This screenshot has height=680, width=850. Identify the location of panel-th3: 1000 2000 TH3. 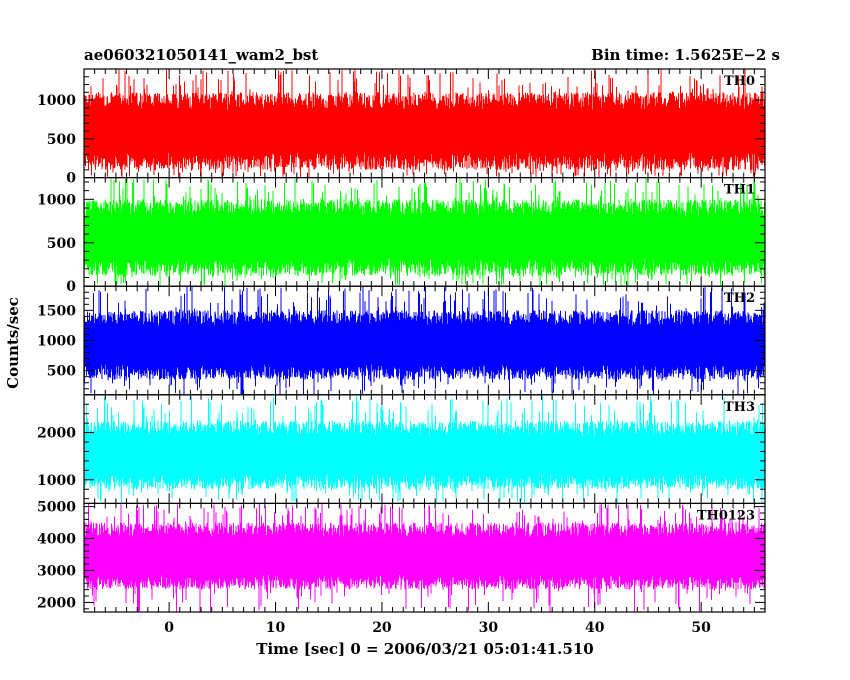
(401, 449).